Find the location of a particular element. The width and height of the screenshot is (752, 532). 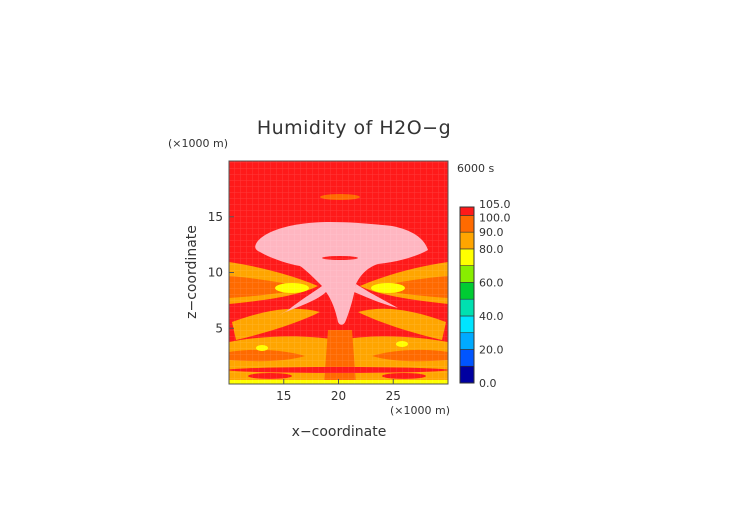

x-axis-label: x−coordinate is located at coordinates (339, 432).